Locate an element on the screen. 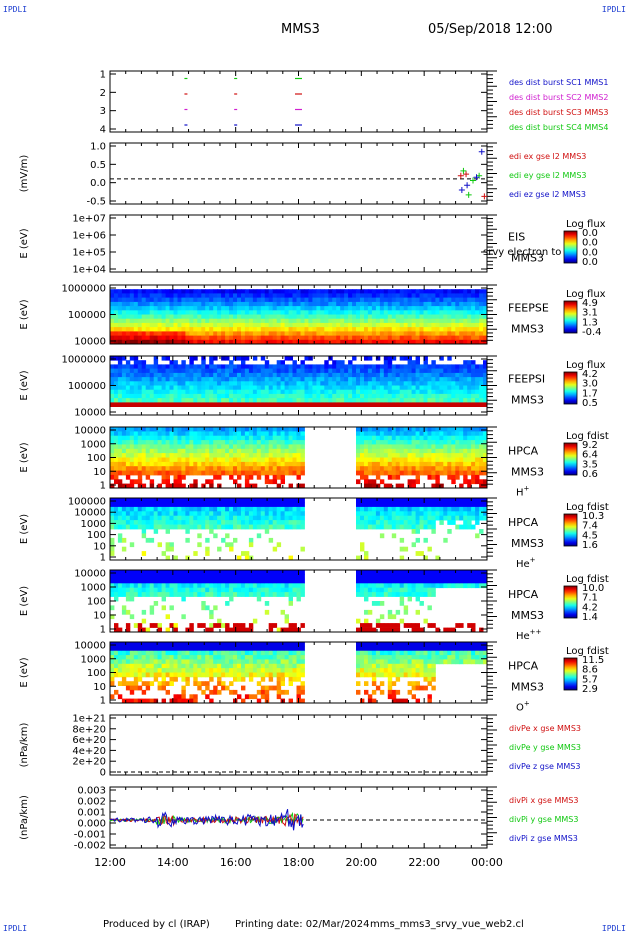 This screenshot has height=934, width=630. p4-ytick-label: 10000 is located at coordinates (90, 342).